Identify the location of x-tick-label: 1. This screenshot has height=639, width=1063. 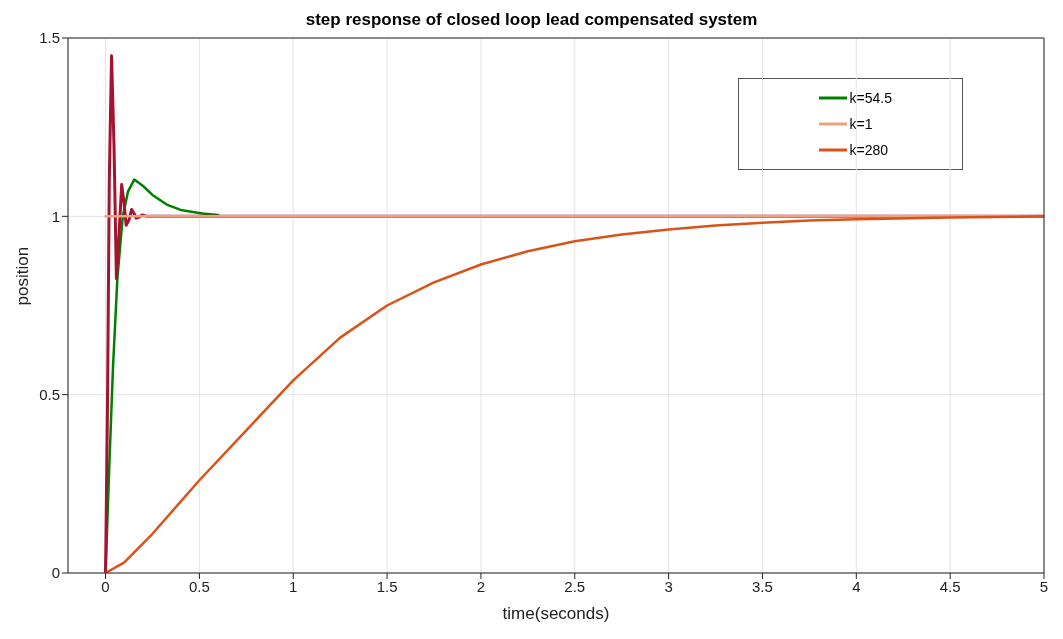
(293, 586).